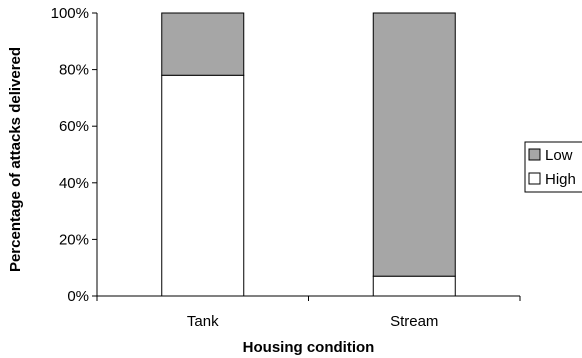 The height and width of the screenshot is (358, 582). What do you see at coordinates (559, 155) in the screenshot?
I see `legend-label-low: Low` at bounding box center [559, 155].